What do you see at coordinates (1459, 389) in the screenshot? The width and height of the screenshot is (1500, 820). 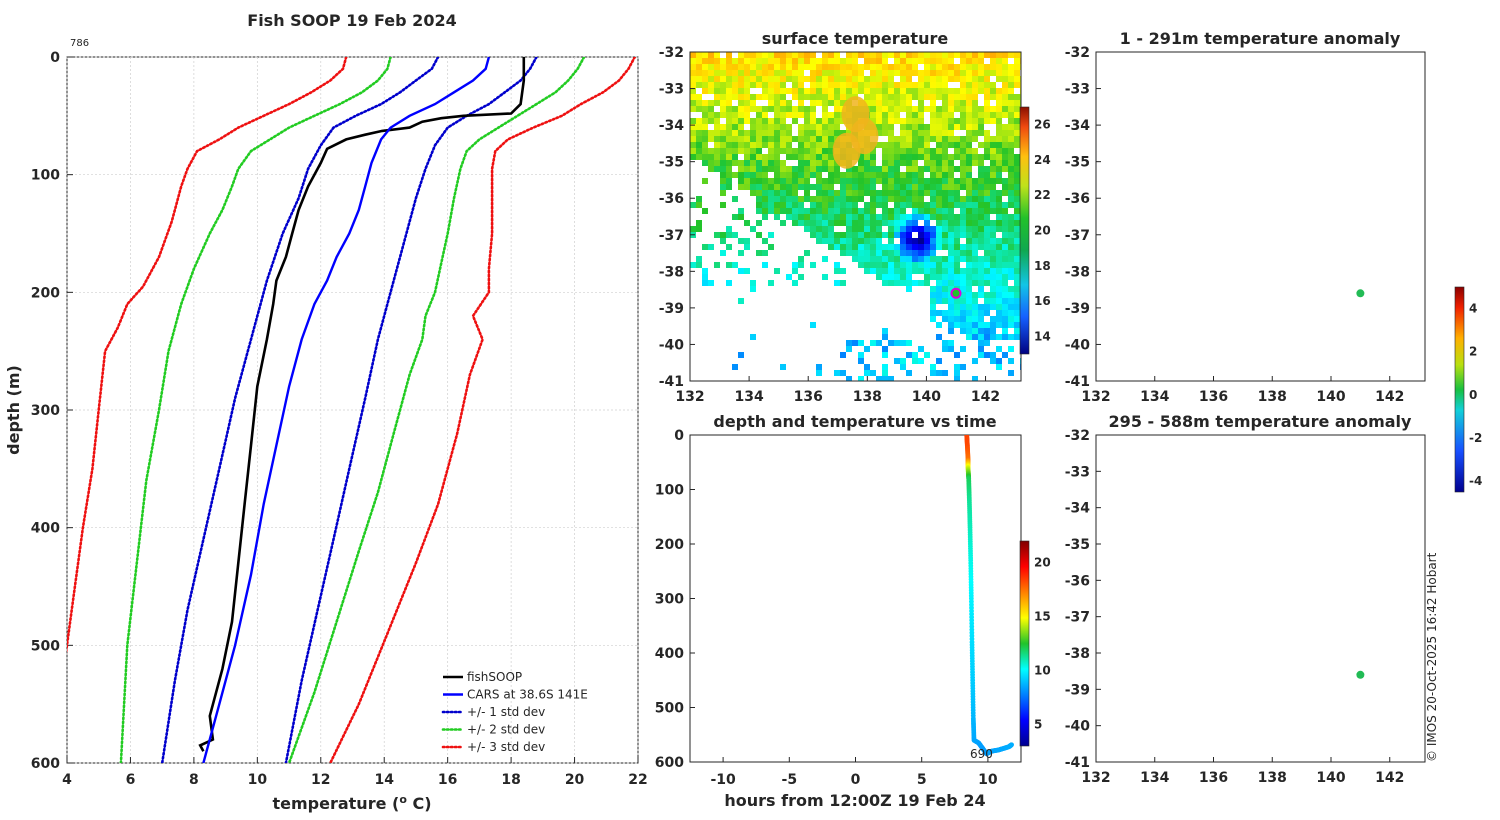 I see `anomaly-colorbar` at bounding box center [1459, 389].